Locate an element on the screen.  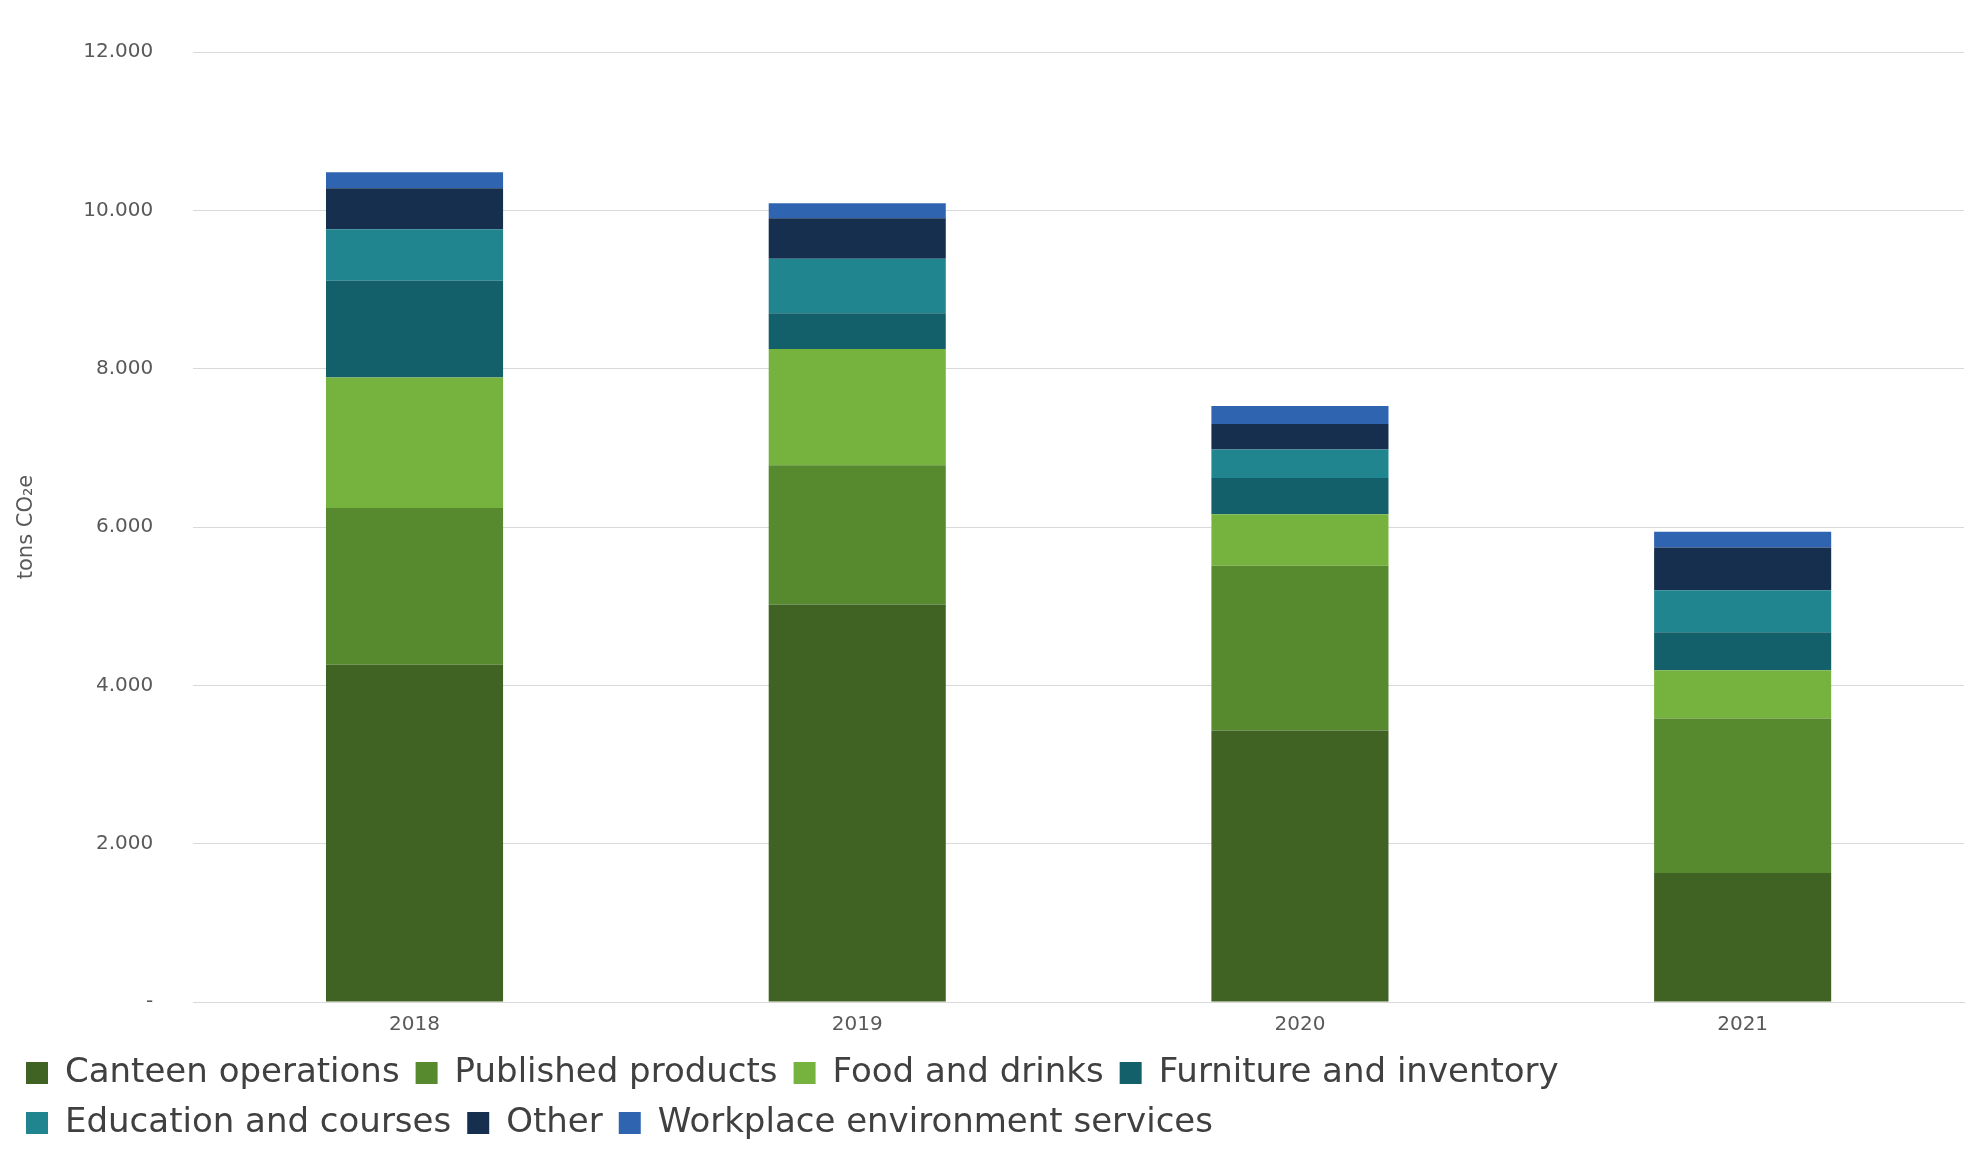
y-tick-label: 12.000 is located at coordinates (118, 50).